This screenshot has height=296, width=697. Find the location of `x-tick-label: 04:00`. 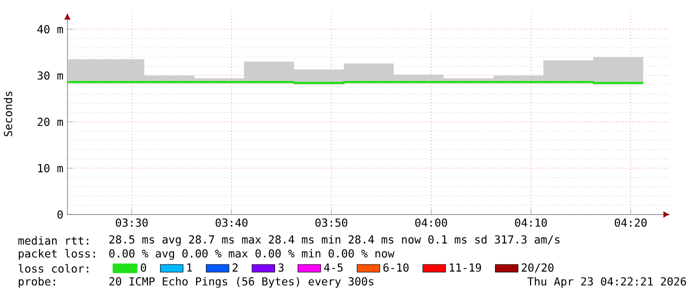

x-tick-label: 04:00 is located at coordinates (431, 222).